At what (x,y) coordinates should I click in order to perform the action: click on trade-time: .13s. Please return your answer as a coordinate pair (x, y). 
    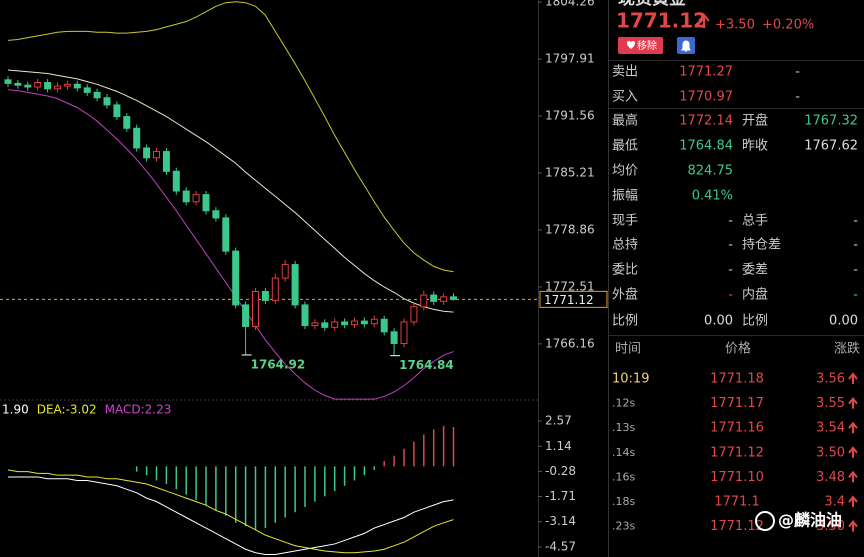
    Looking at the image, I should click on (623, 427).